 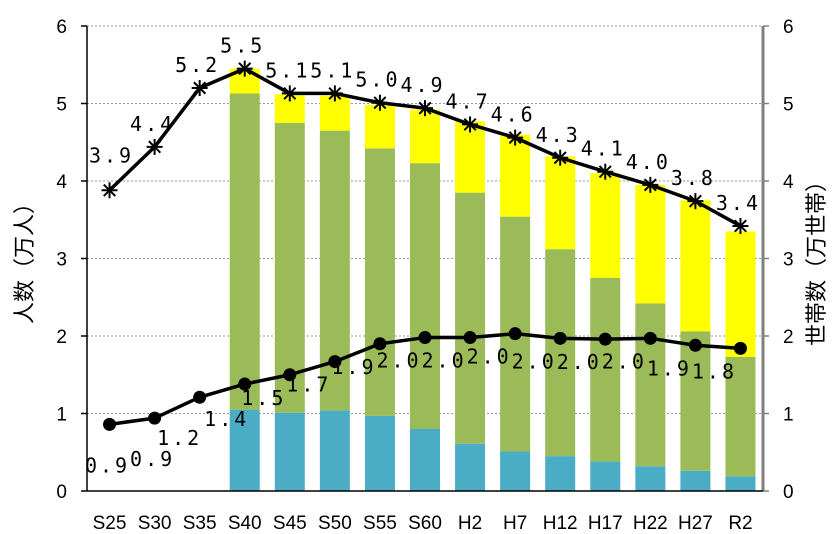 What do you see at coordinates (179, 438) in the screenshot?
I see `household-data-label: 1.2` at bounding box center [179, 438].